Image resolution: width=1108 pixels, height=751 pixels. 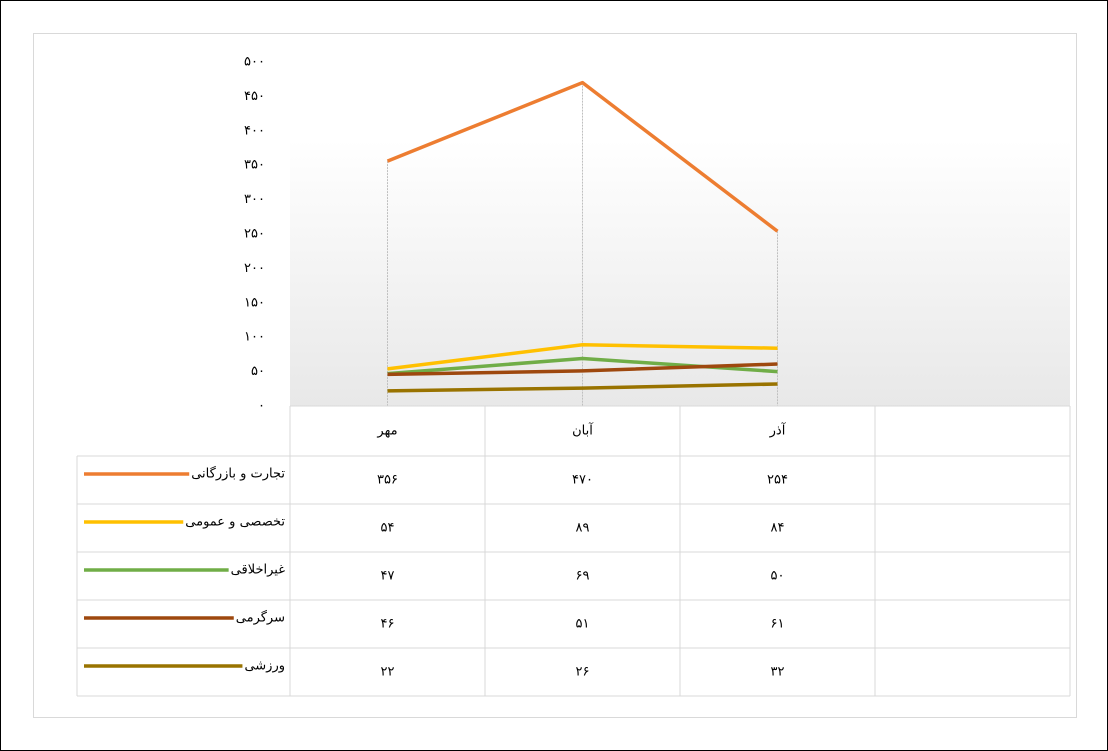 What do you see at coordinates (238, 474) in the screenshot?
I see `legend-label: تجارت و بازرگانی` at bounding box center [238, 474].